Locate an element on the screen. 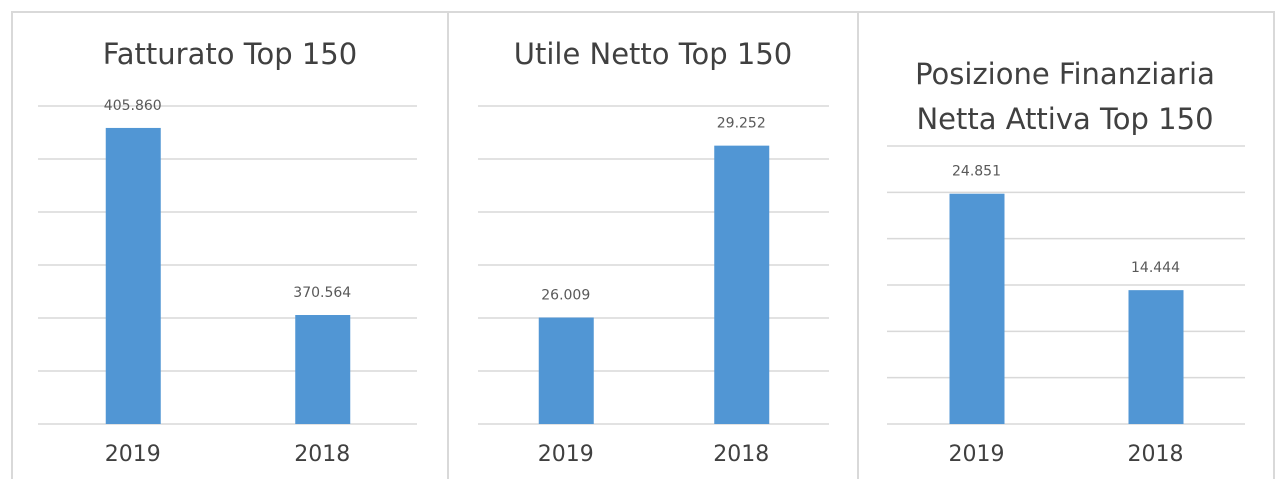  chart-title: Utile Netto Top 150 is located at coordinates (653, 54).